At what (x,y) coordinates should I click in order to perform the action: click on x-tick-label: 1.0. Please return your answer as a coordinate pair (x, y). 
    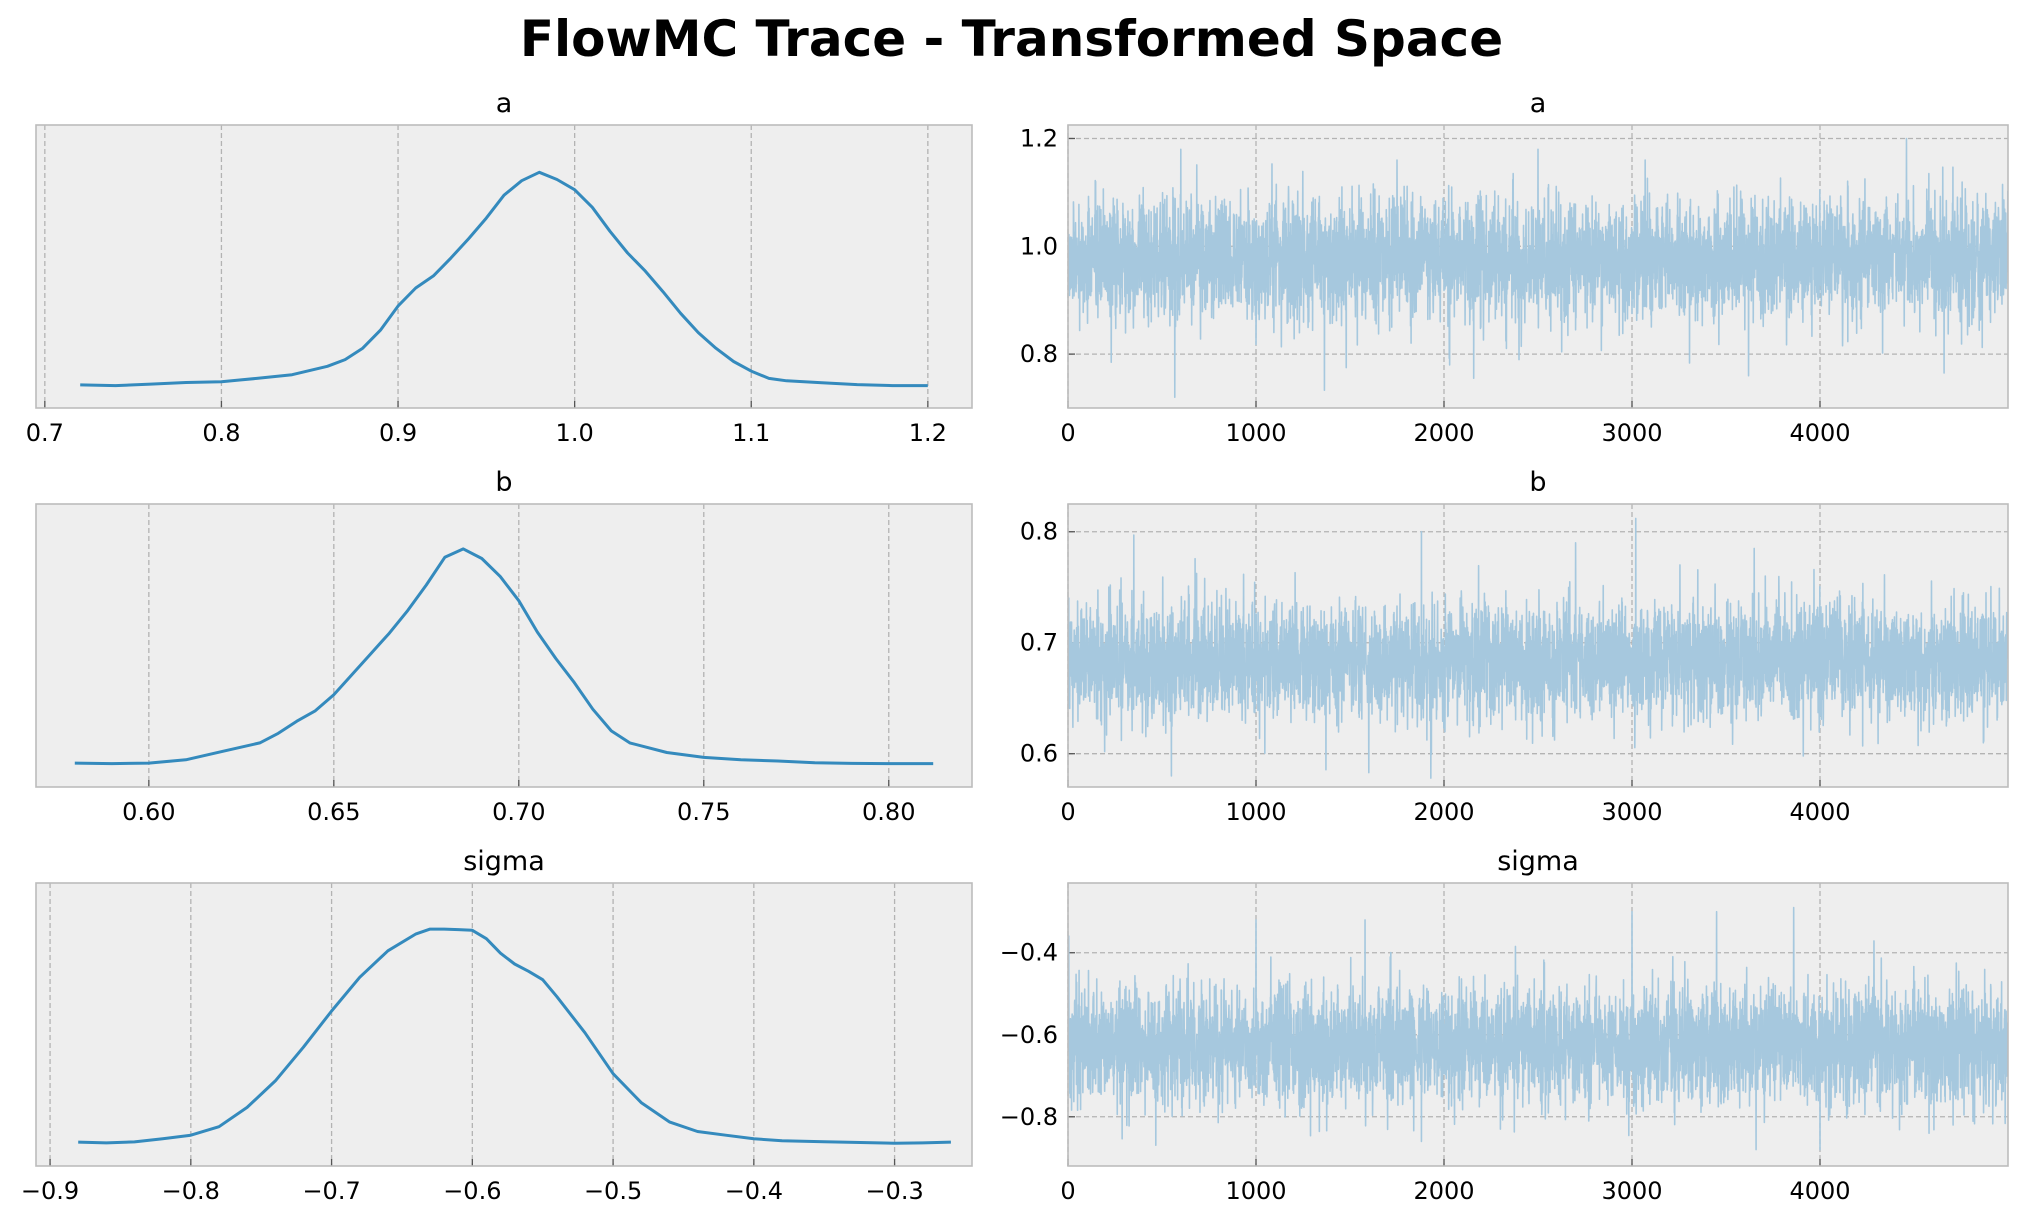
    Looking at the image, I should click on (575, 433).